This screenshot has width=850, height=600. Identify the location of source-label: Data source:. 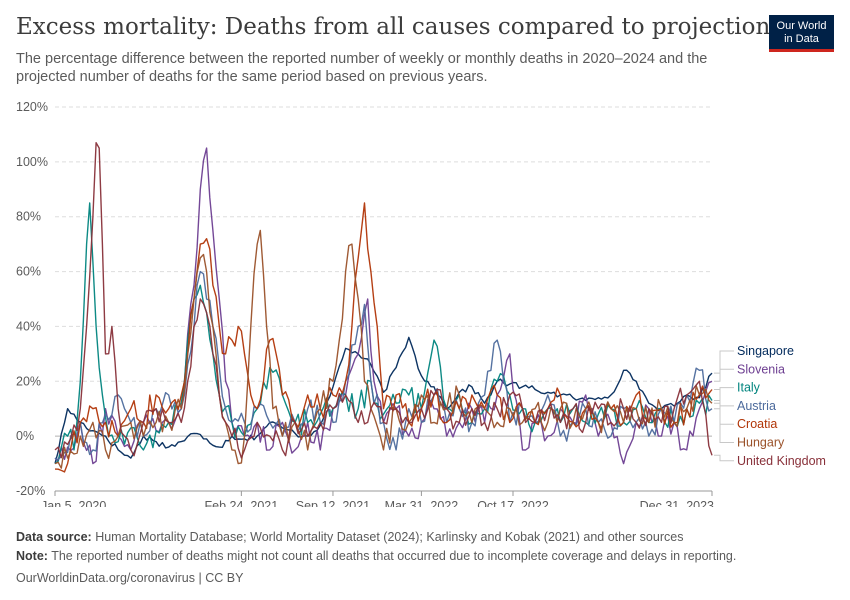
(54, 537).